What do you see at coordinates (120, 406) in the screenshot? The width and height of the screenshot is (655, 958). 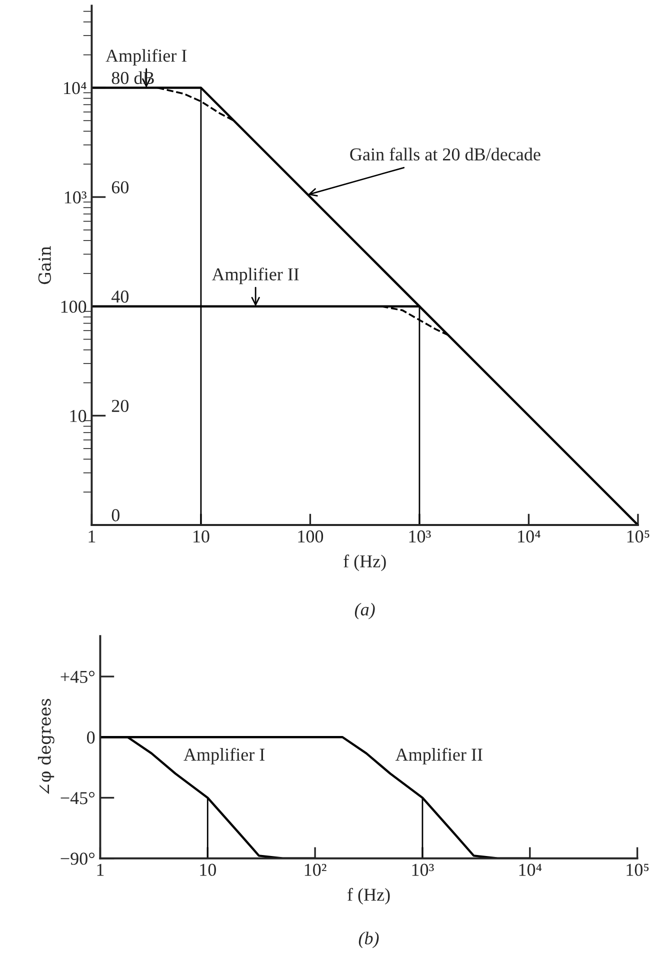 I see `y2-tick-label: 20` at bounding box center [120, 406].